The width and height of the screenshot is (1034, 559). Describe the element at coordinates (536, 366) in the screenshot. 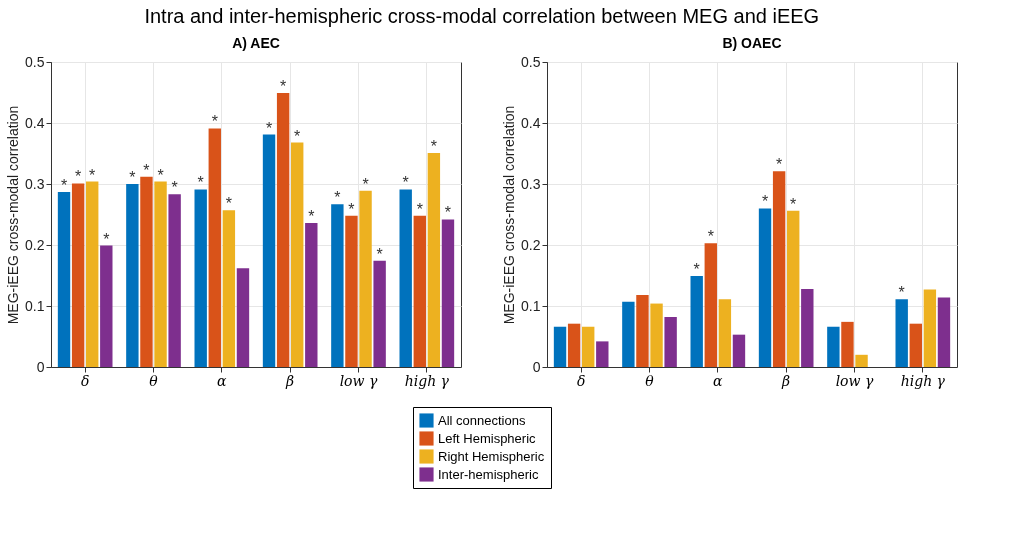

I see `y-tick-label: 0` at that location.